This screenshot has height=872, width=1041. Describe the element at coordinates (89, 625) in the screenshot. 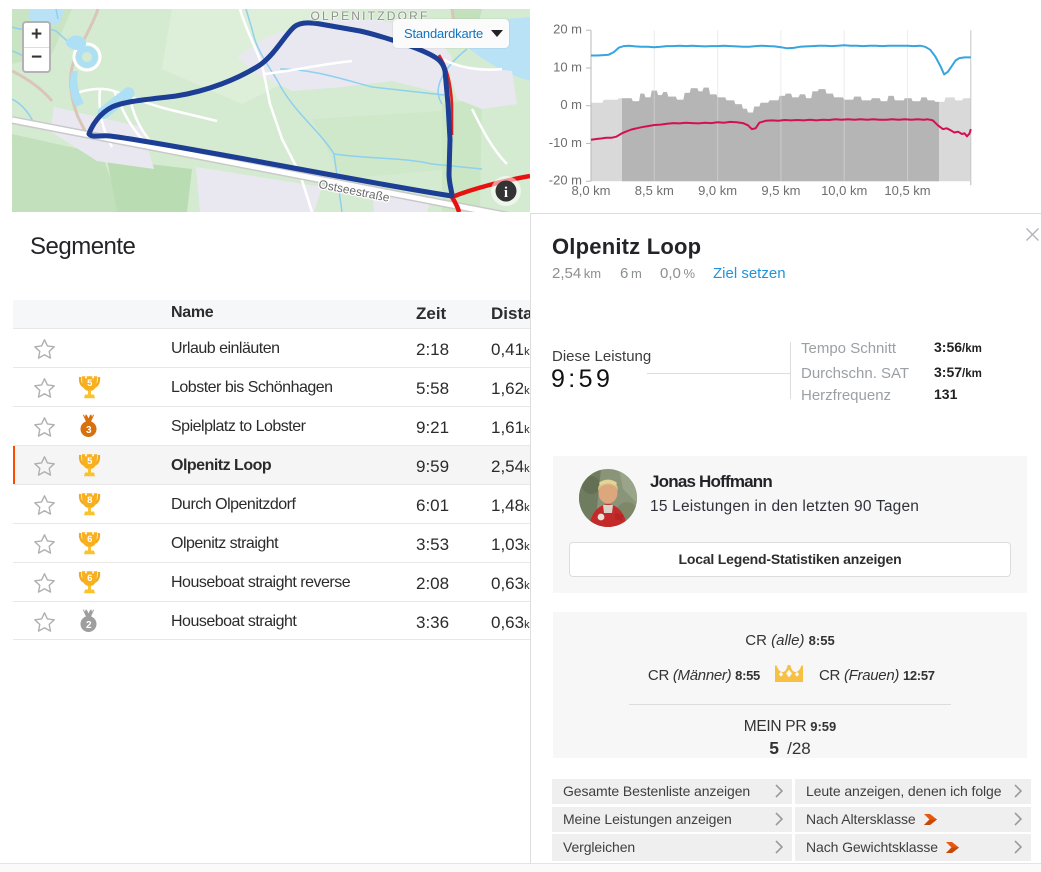

I see `svg-text: 2` at that location.